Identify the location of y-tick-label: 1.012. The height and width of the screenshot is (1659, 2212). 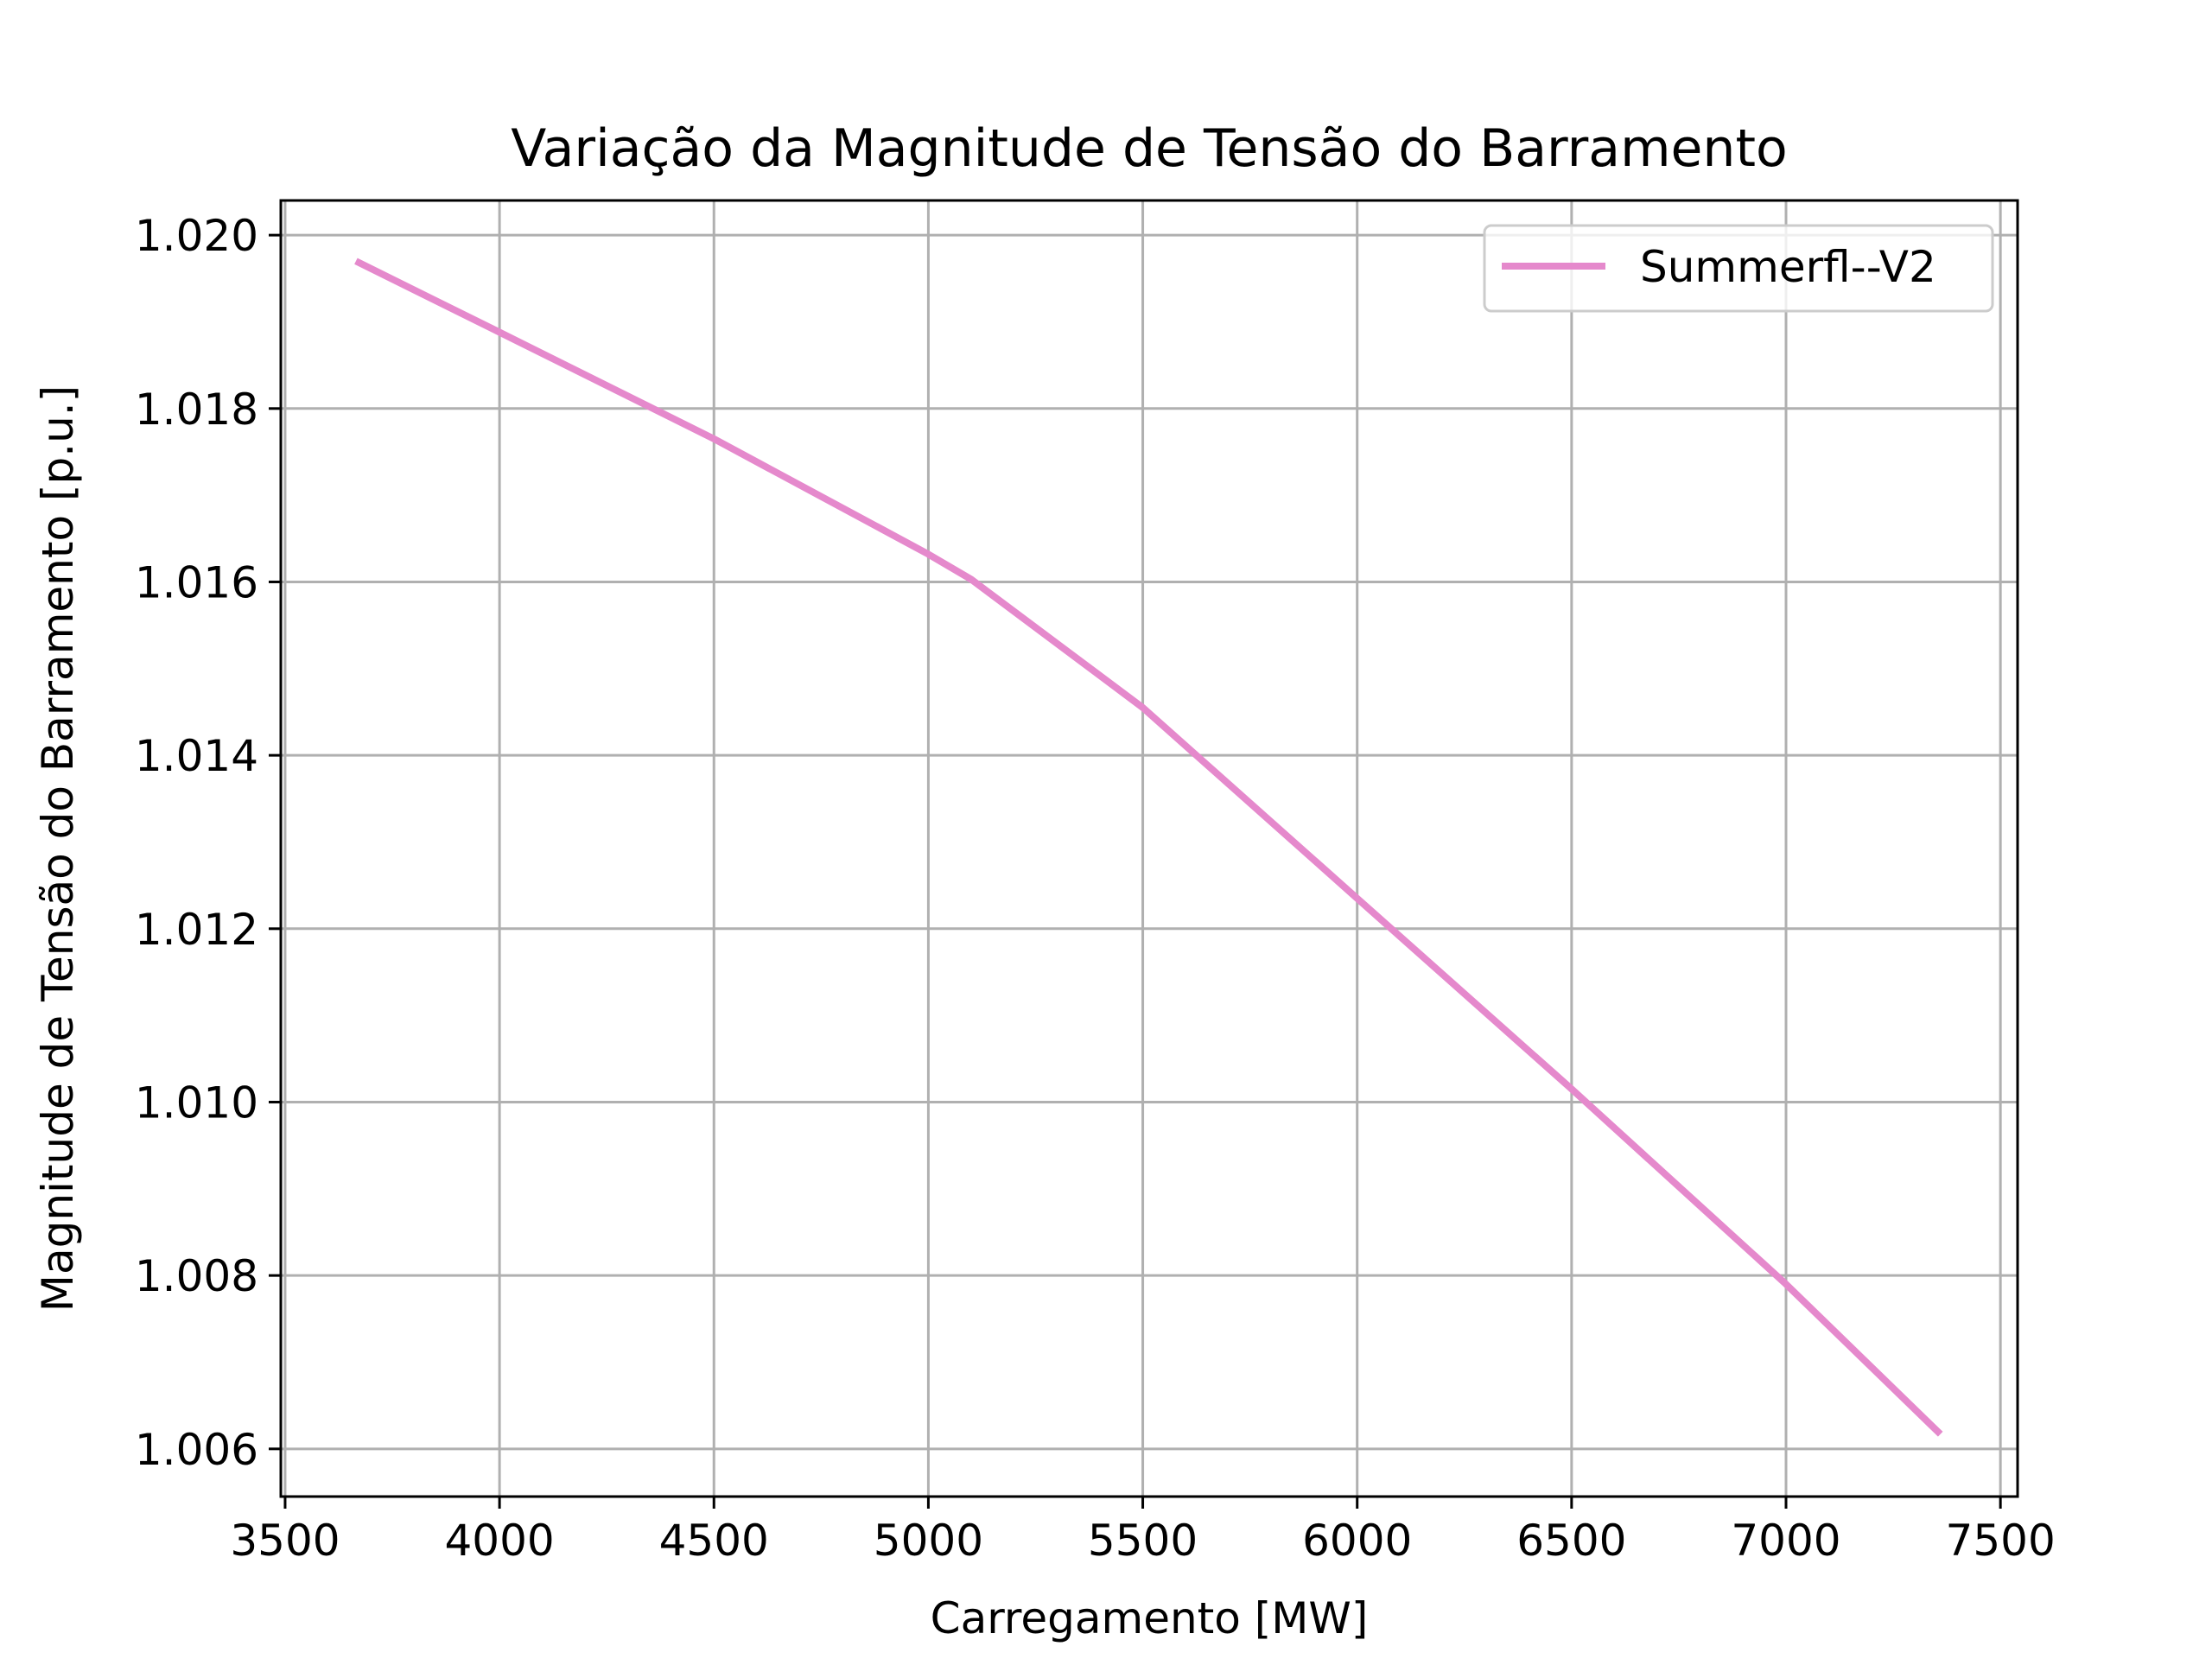
(196, 930).